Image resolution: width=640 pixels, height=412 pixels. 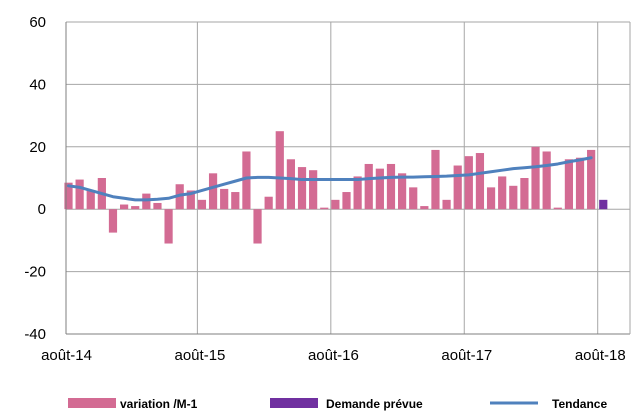 I want to click on y-tick-label: 20, so click(x=37, y=147).